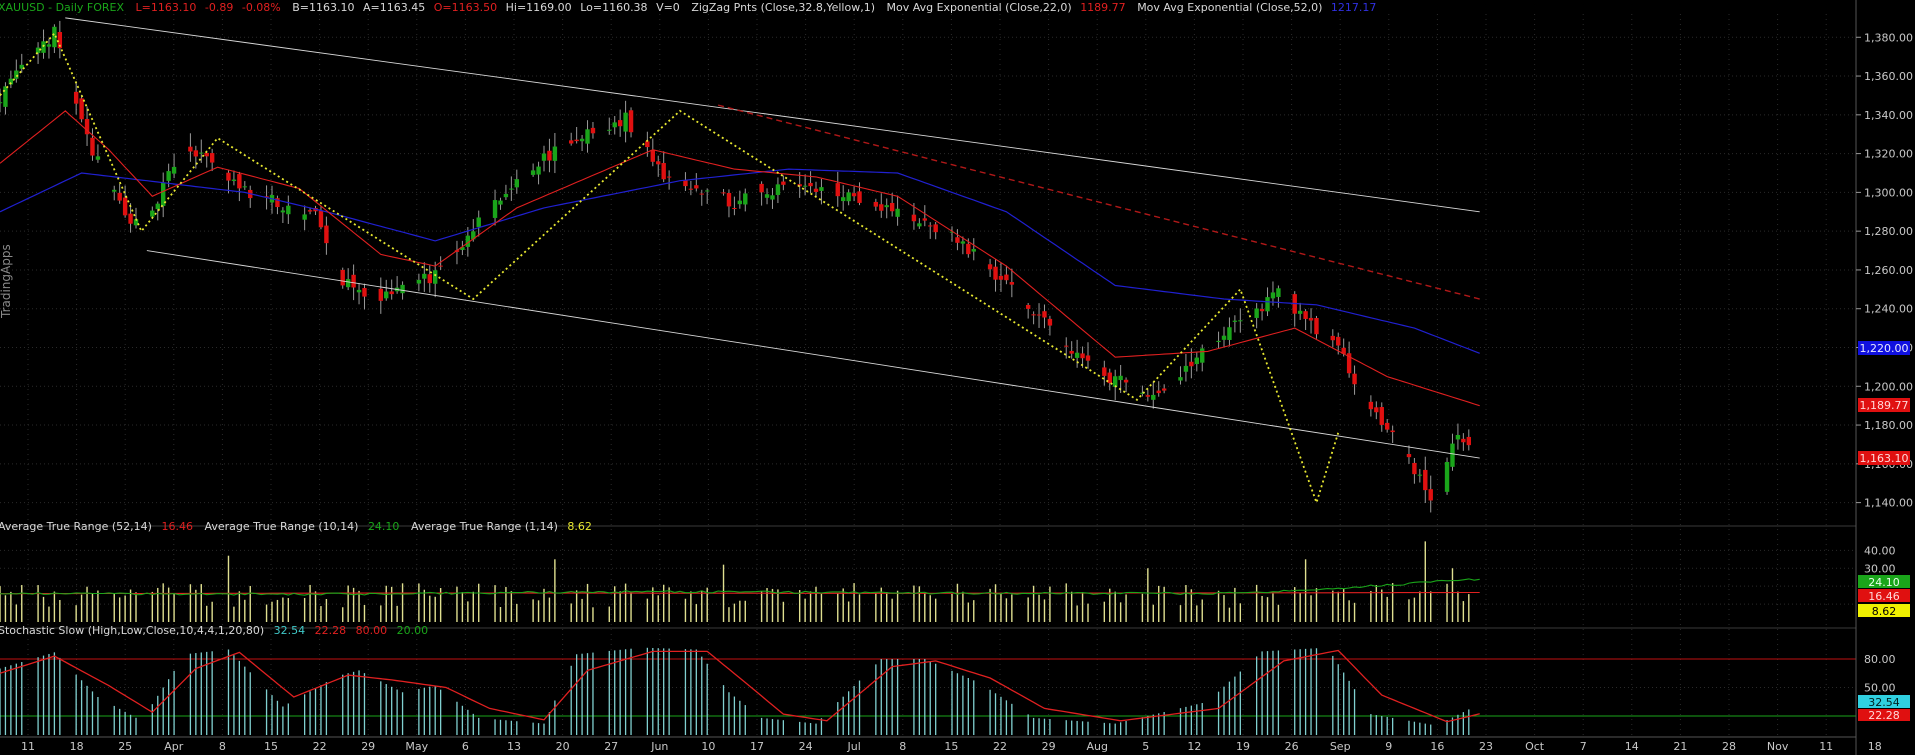 This screenshot has height=755, width=1915. I want to click on stochastic-pane, so click(928, 691).